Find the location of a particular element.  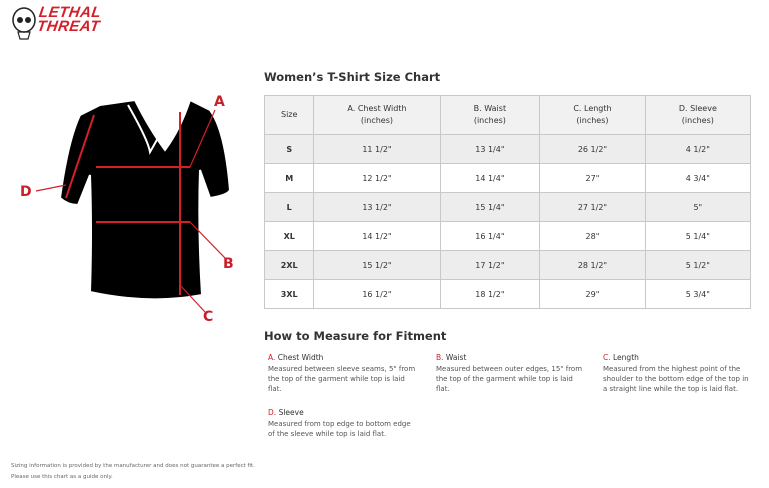

shirt-diagram: A B C D is located at coordinates (127, 209).